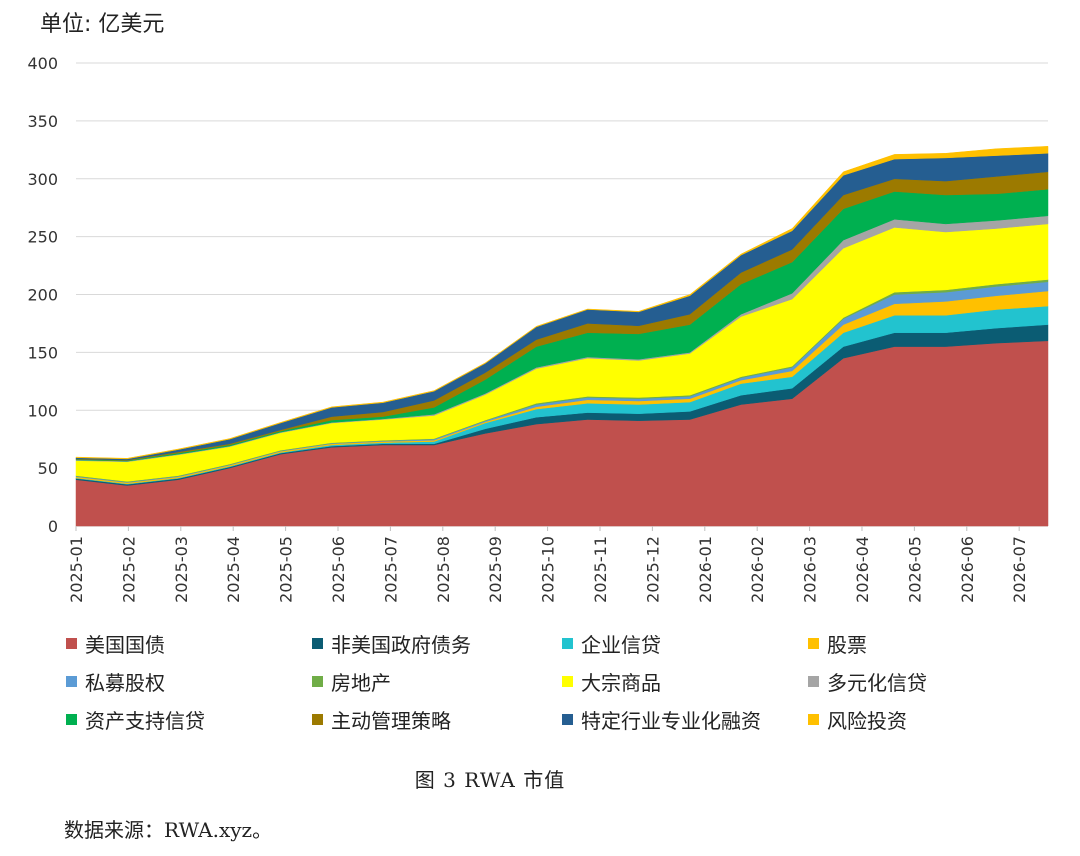  I want to click on legend-item: 资产支持信贷, so click(135, 719).